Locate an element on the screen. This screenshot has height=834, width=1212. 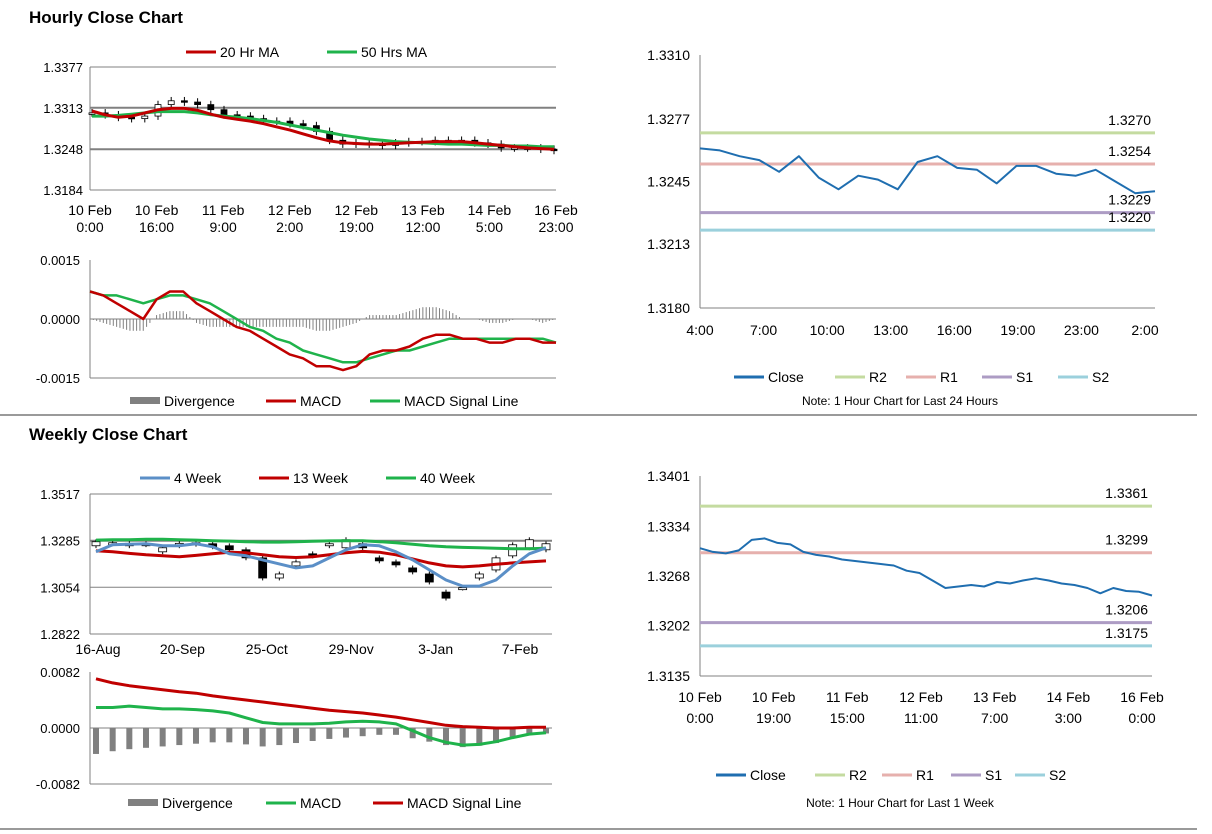
close1w-legend-r1-label: R1 is located at coordinates (925, 775).